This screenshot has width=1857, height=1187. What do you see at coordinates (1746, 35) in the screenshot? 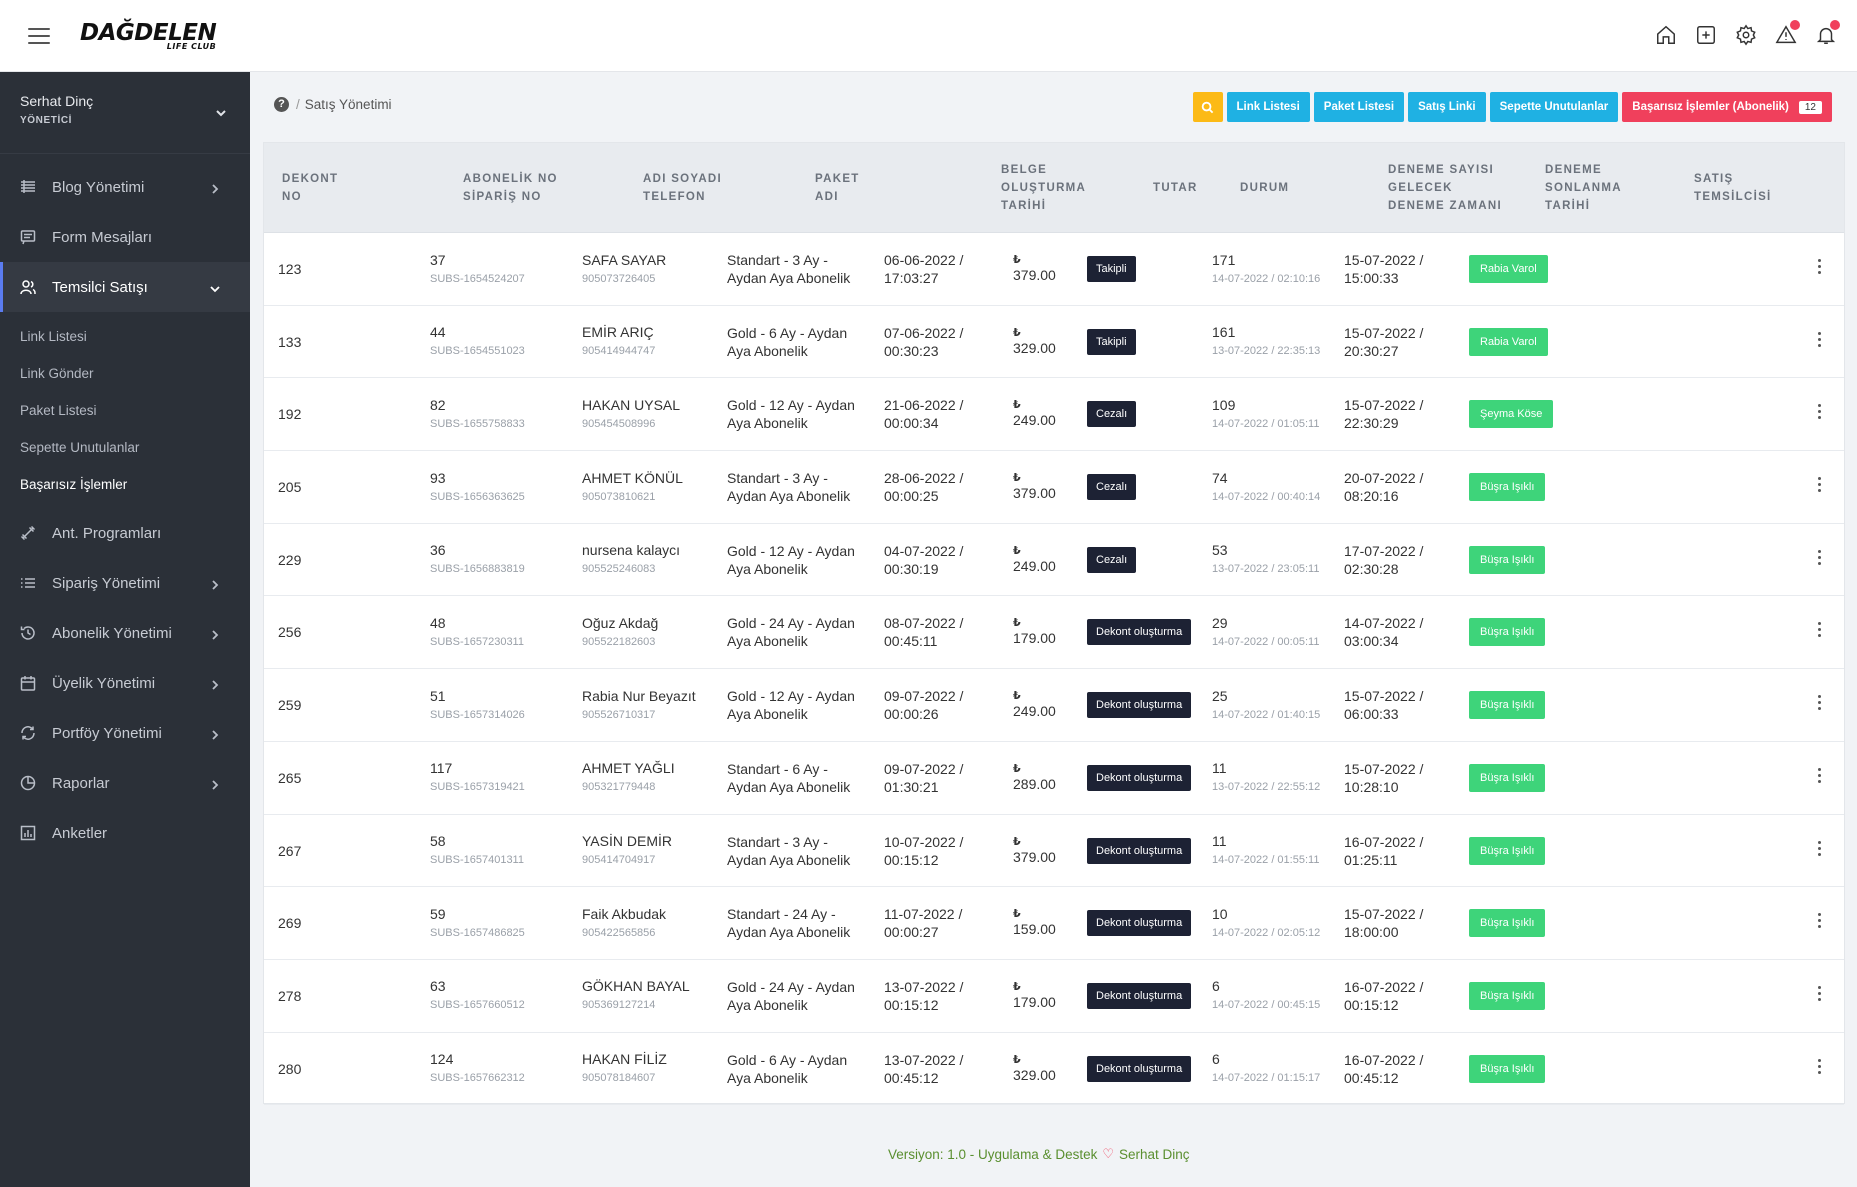
I see `gear-icon` at bounding box center [1746, 35].